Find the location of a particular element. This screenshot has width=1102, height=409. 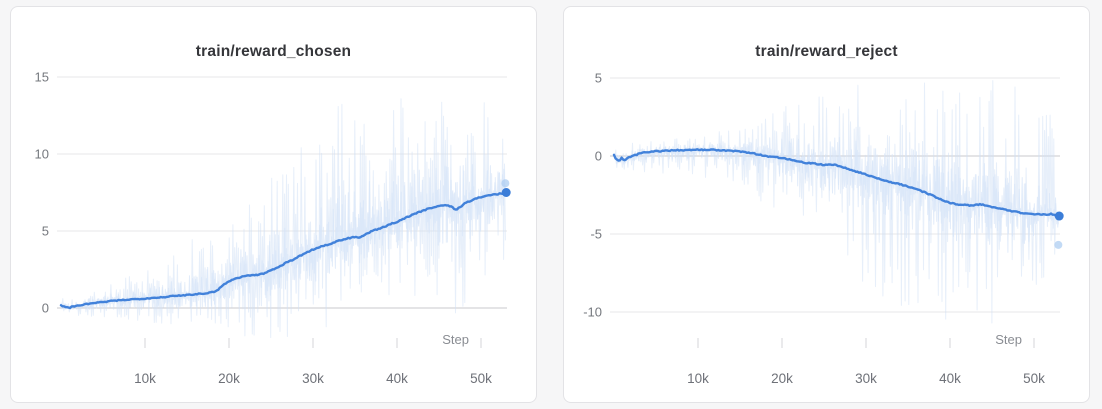

y-tick-label: -5 is located at coordinates (596, 234).